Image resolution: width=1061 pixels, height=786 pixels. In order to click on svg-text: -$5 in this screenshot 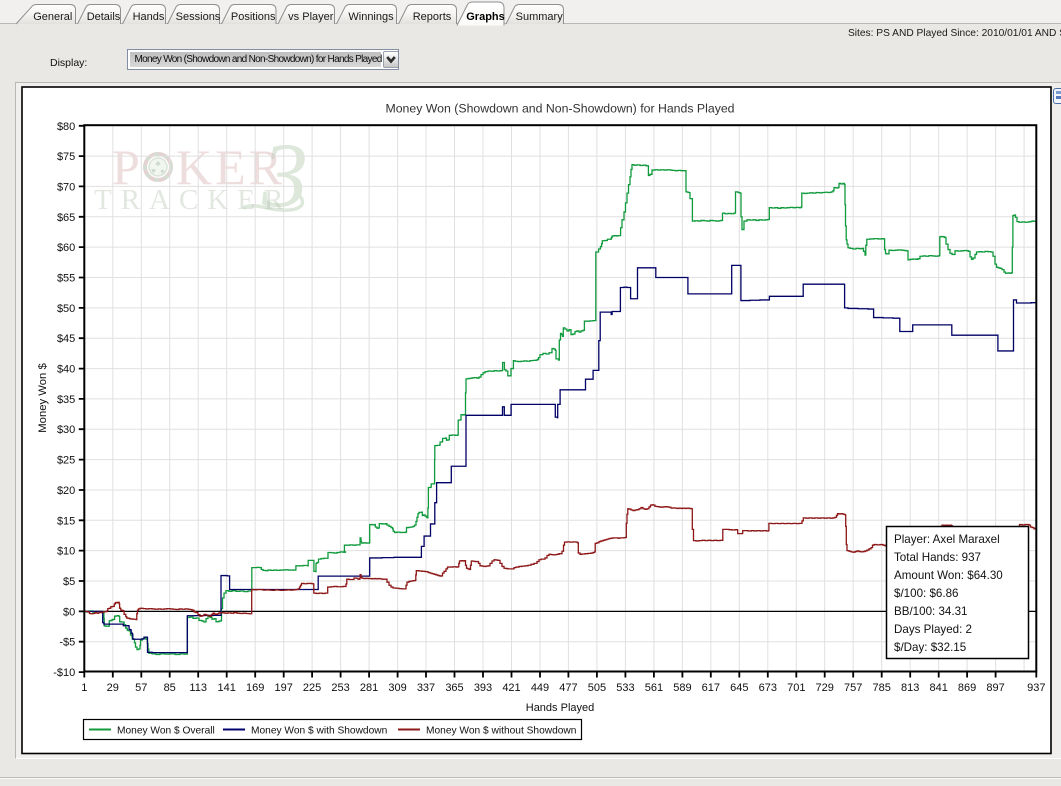, I will do `click(67, 643)`.